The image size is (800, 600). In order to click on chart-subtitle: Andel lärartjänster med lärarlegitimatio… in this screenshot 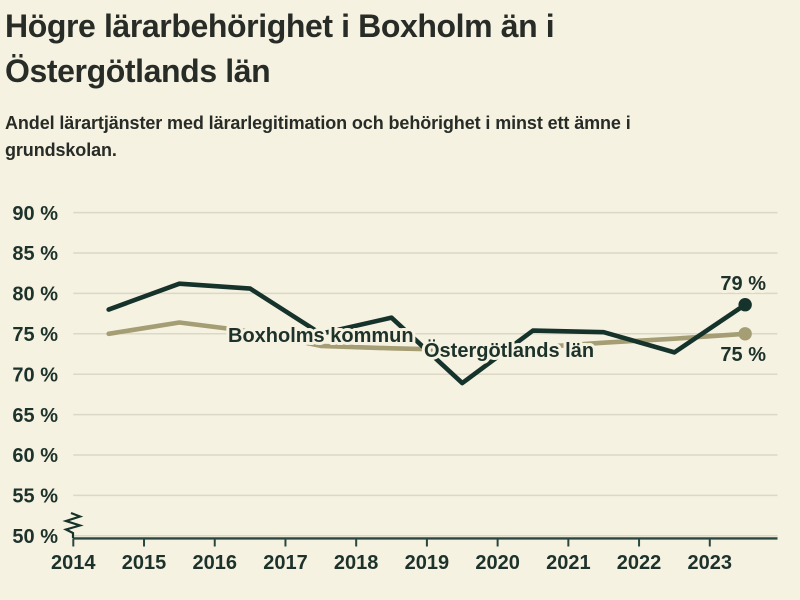, I will do `click(390, 137)`.